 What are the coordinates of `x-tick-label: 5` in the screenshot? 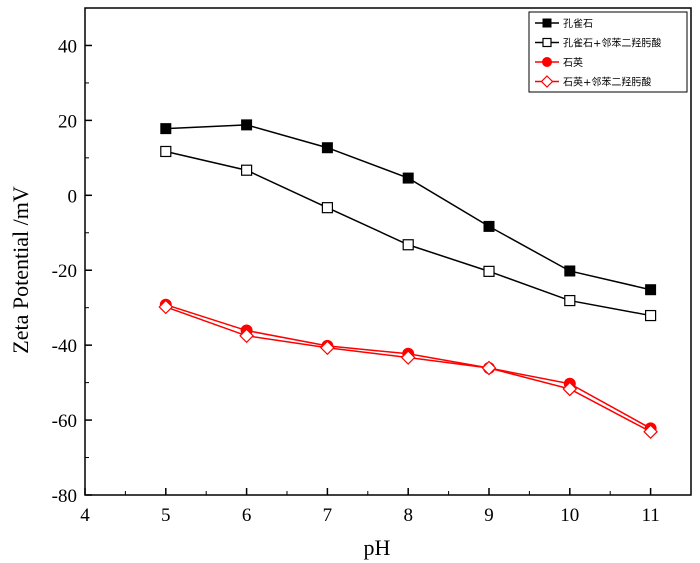 It's located at (166, 515).